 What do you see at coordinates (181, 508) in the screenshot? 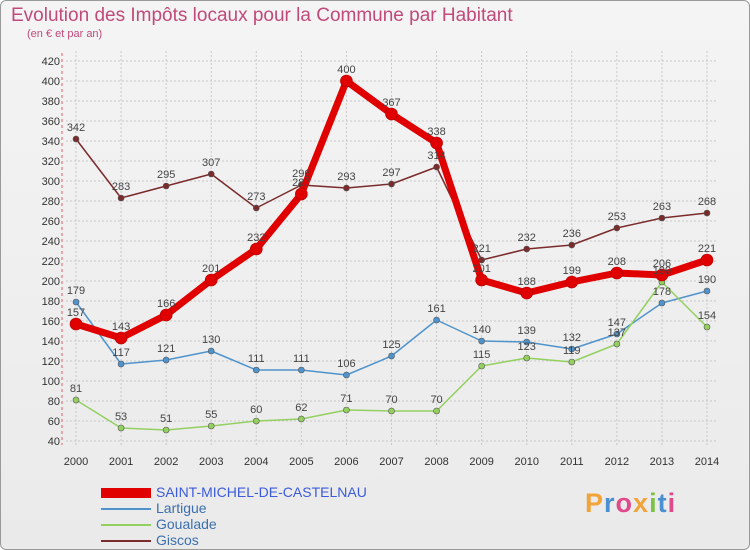
I see `legend-label: Lartigue` at bounding box center [181, 508].